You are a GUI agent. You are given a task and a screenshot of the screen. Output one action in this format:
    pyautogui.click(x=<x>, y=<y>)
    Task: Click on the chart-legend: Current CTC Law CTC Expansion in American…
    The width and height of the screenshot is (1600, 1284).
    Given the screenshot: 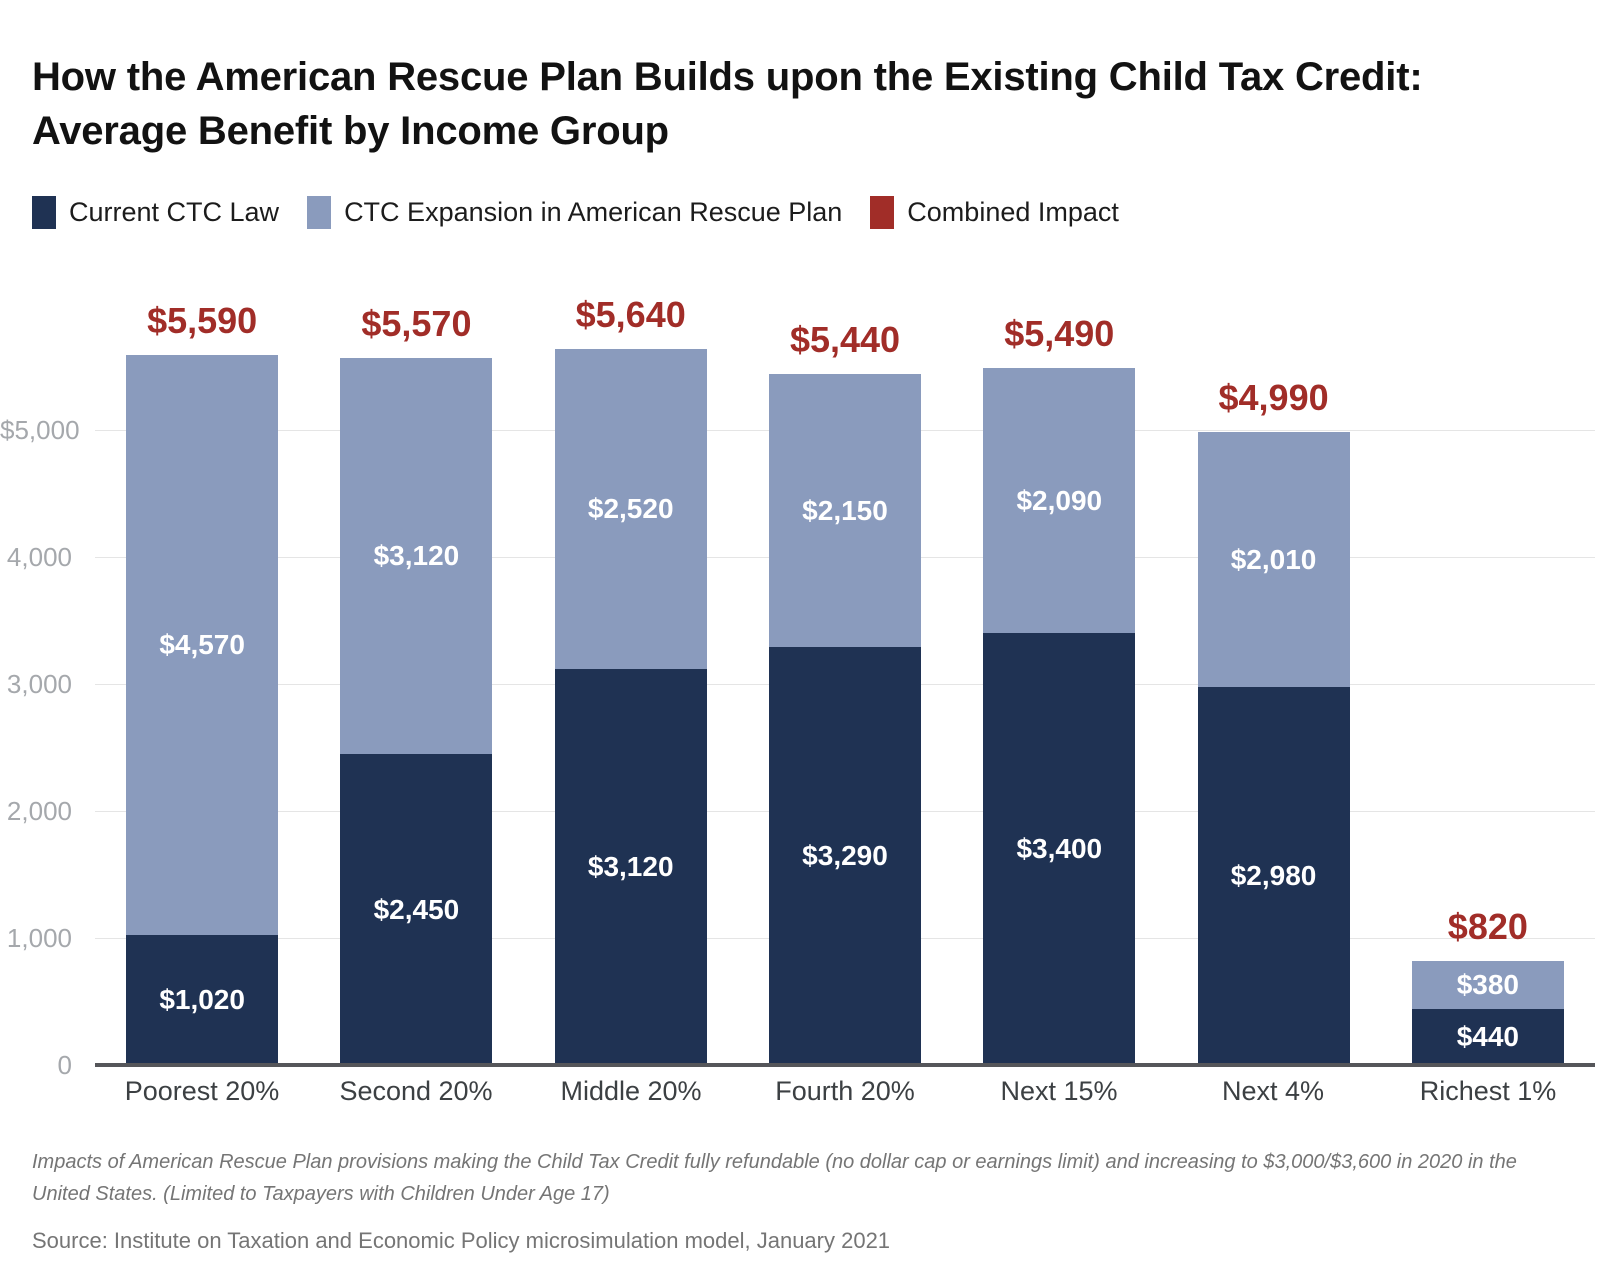 What is the action you would take?
    pyautogui.click(x=575, y=212)
    